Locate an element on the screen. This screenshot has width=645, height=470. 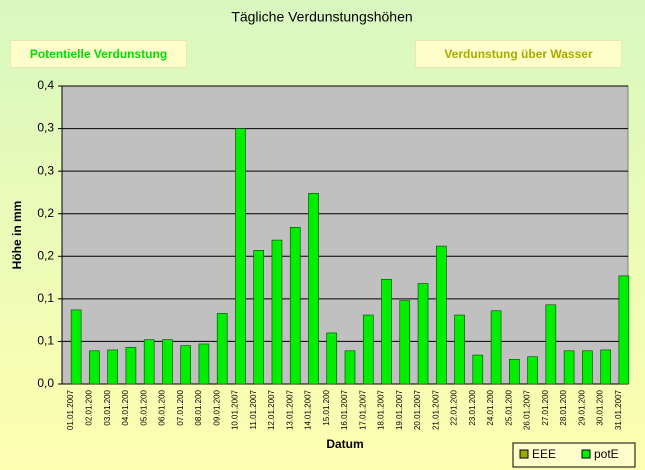
x-tick-label: 27.01.200 is located at coordinates (545, 407).